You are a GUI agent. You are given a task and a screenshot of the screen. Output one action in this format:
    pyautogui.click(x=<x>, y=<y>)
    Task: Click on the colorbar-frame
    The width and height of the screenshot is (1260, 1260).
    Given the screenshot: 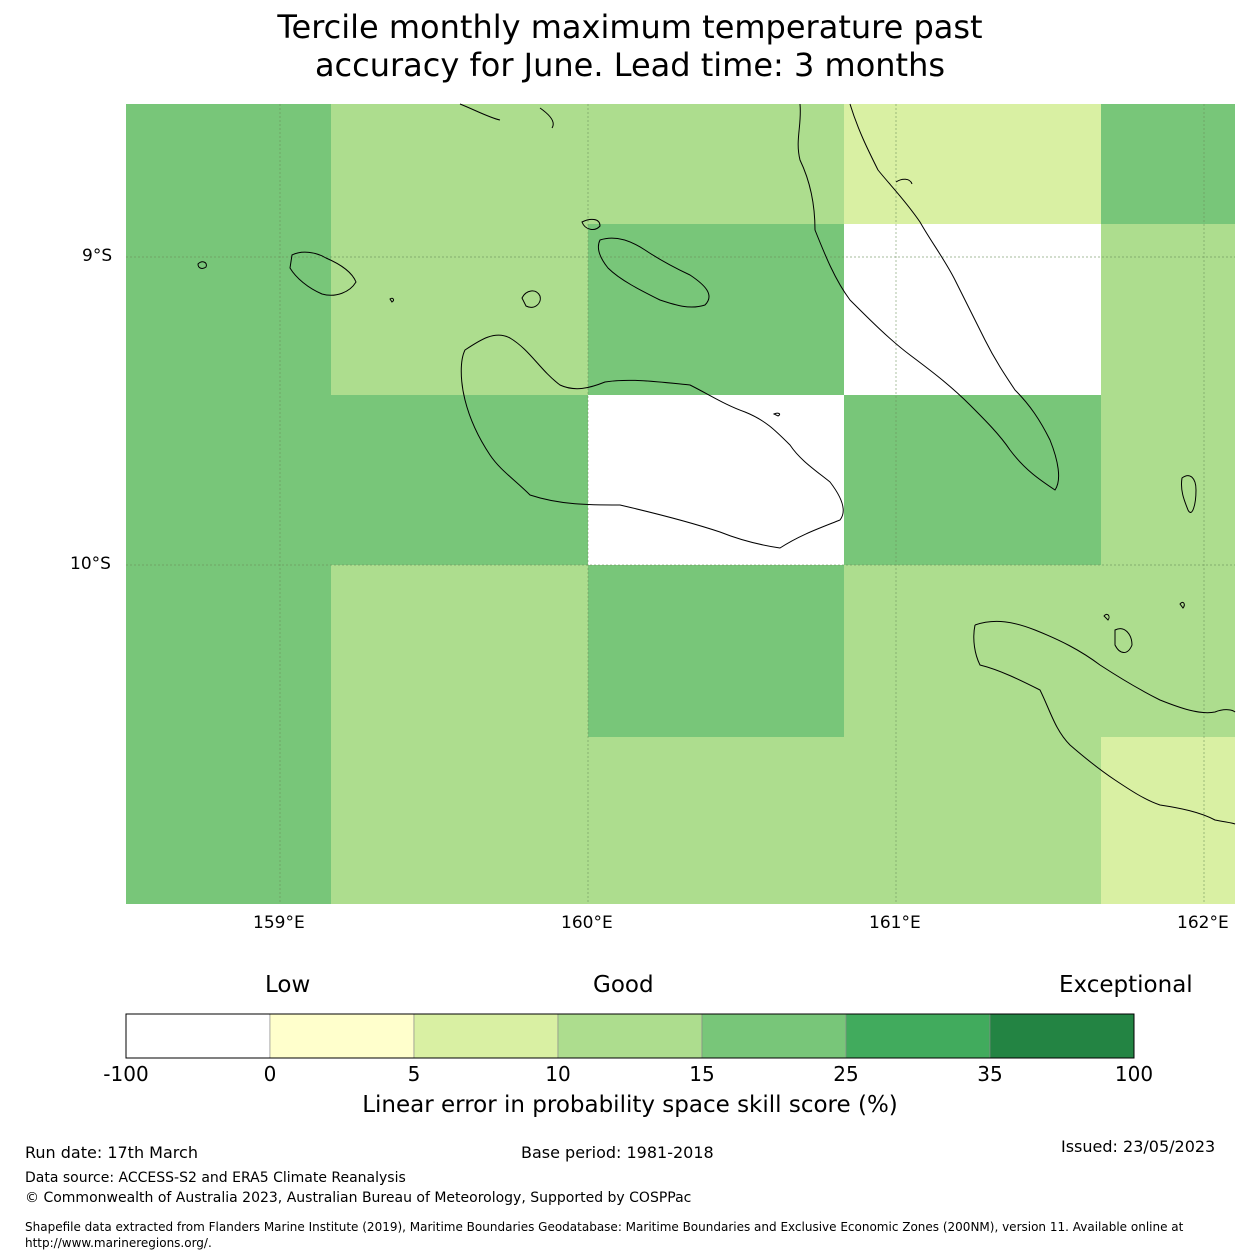 What is the action you would take?
    pyautogui.click(x=630, y=1036)
    